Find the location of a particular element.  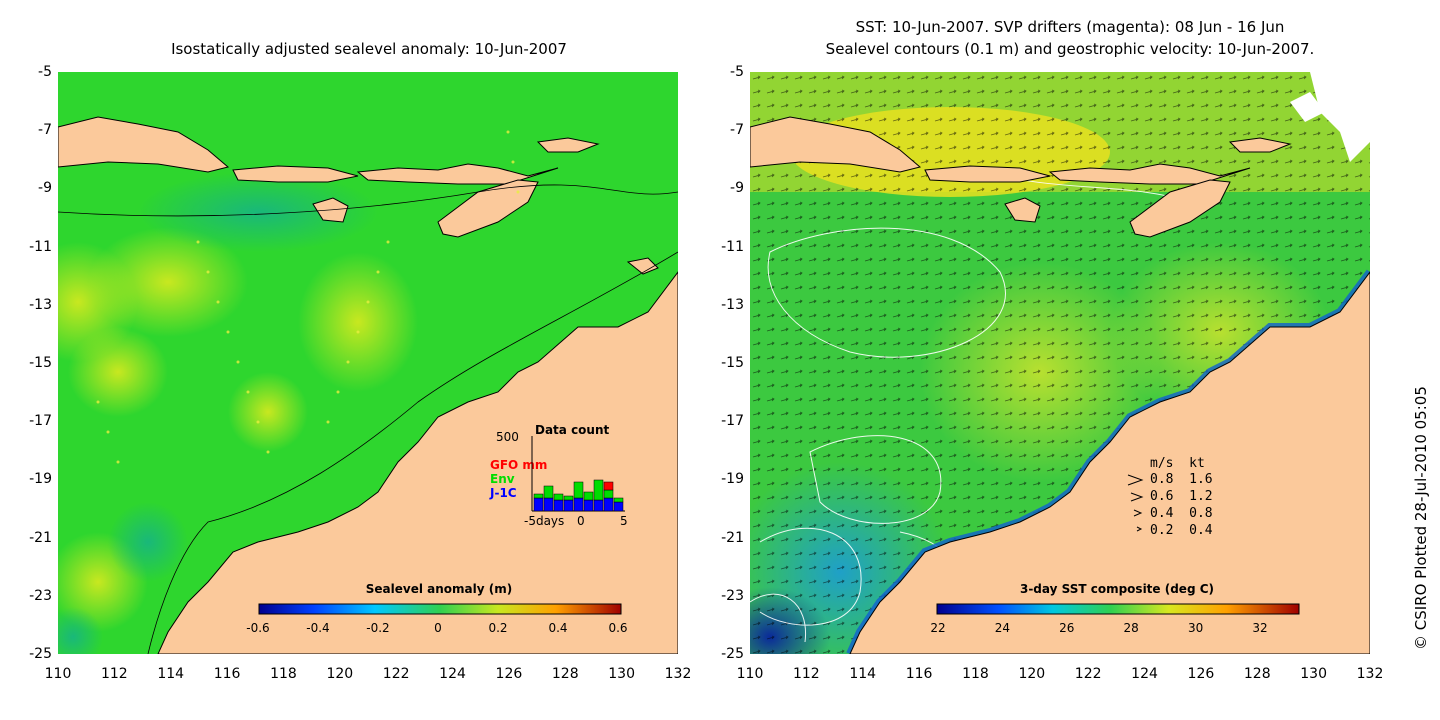

left-colorbar-title: Sealevel anomaly (m) is located at coordinates (439, 589).